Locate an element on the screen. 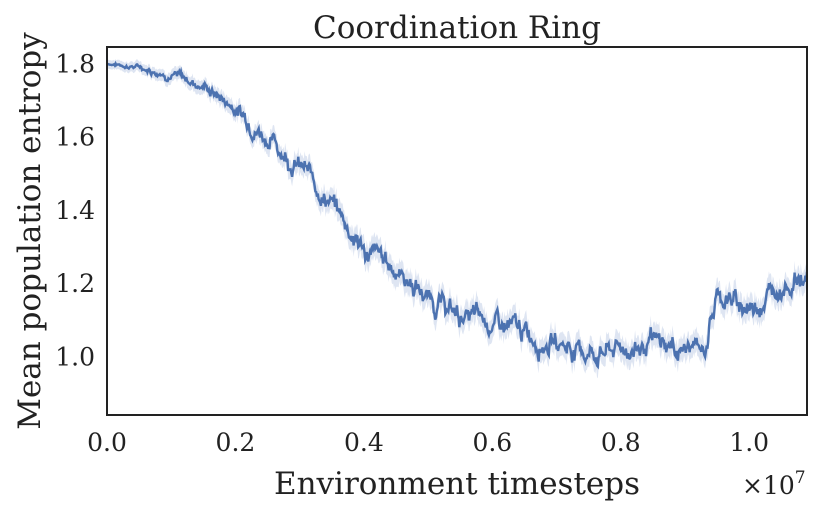 The width and height of the screenshot is (830, 516). x-offset-exponent: 7 is located at coordinates (800, 478).